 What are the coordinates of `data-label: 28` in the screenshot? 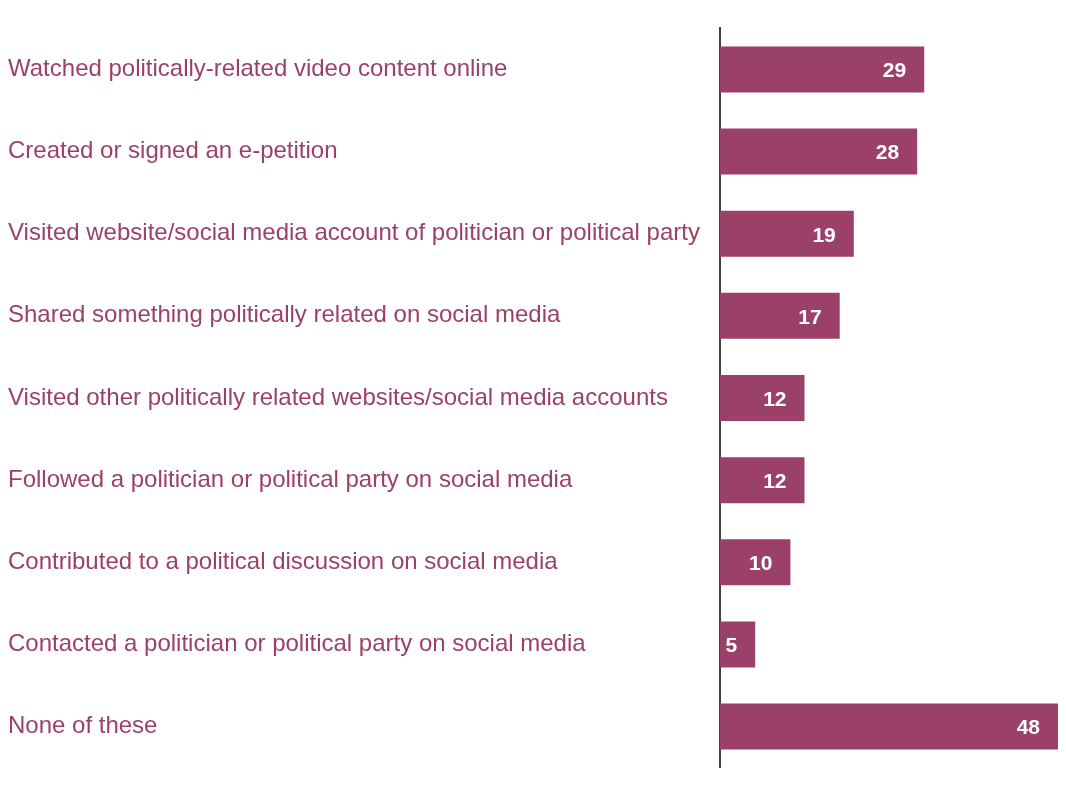 It's located at (887, 152).